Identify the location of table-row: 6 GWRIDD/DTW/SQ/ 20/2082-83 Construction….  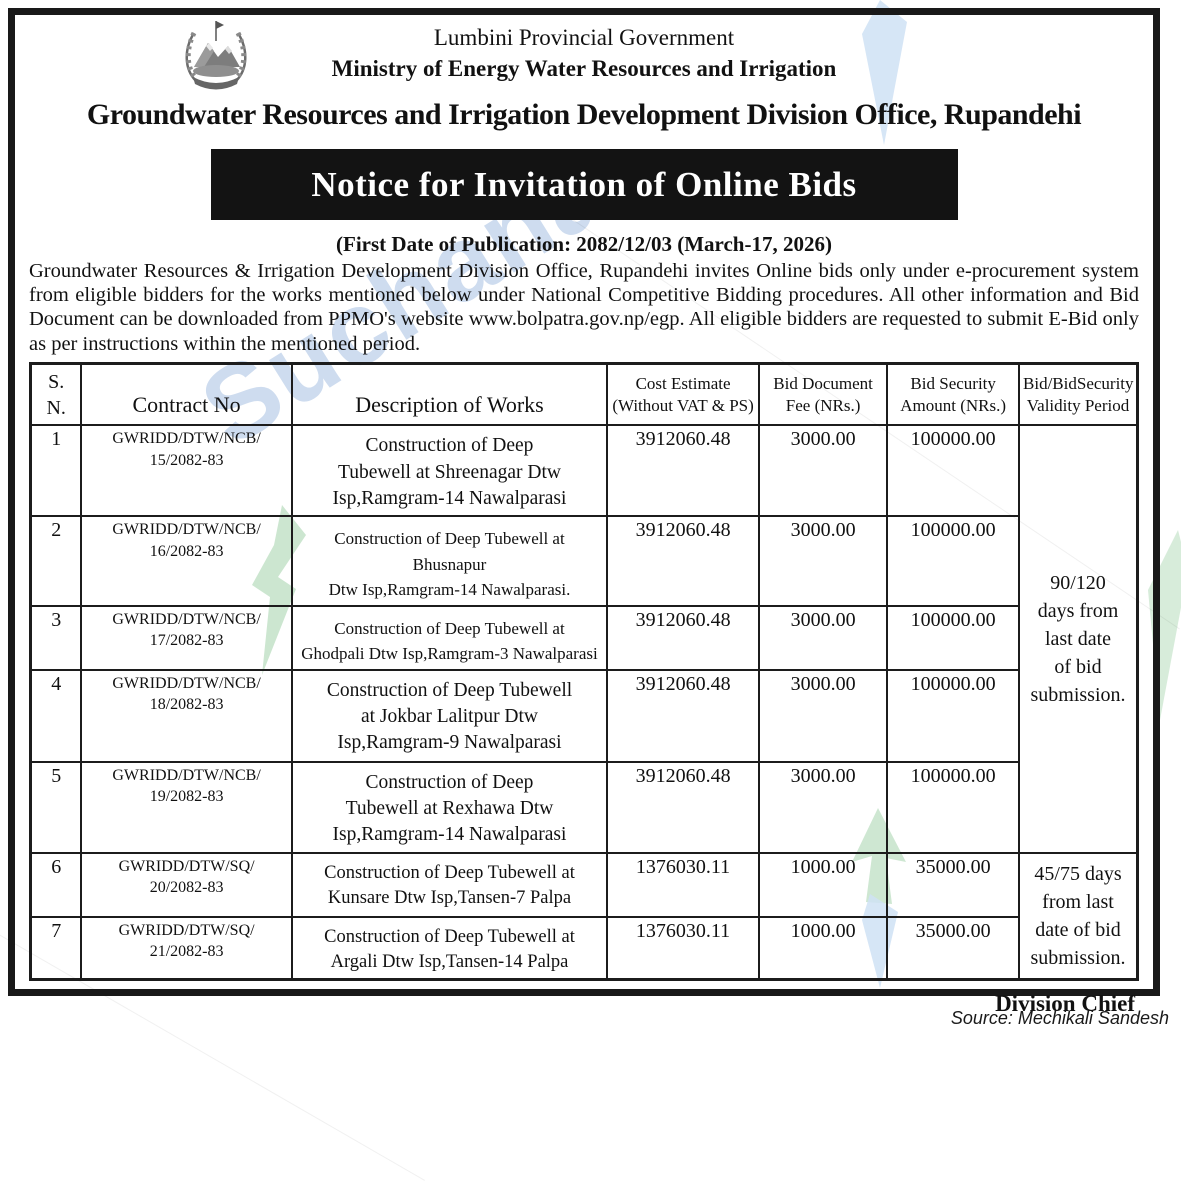
(584, 916).